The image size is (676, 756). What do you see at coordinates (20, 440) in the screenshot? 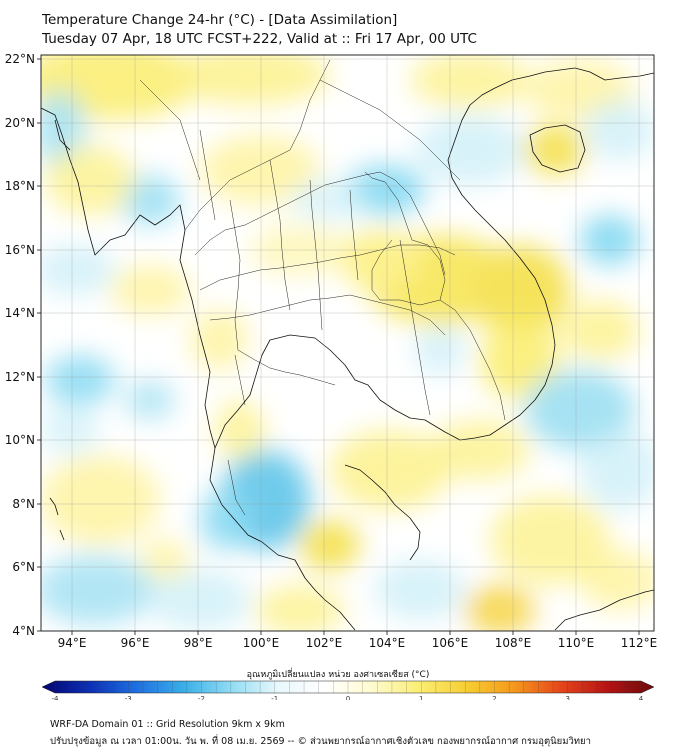
I see `y-tick-label: 10°N` at bounding box center [20, 440].